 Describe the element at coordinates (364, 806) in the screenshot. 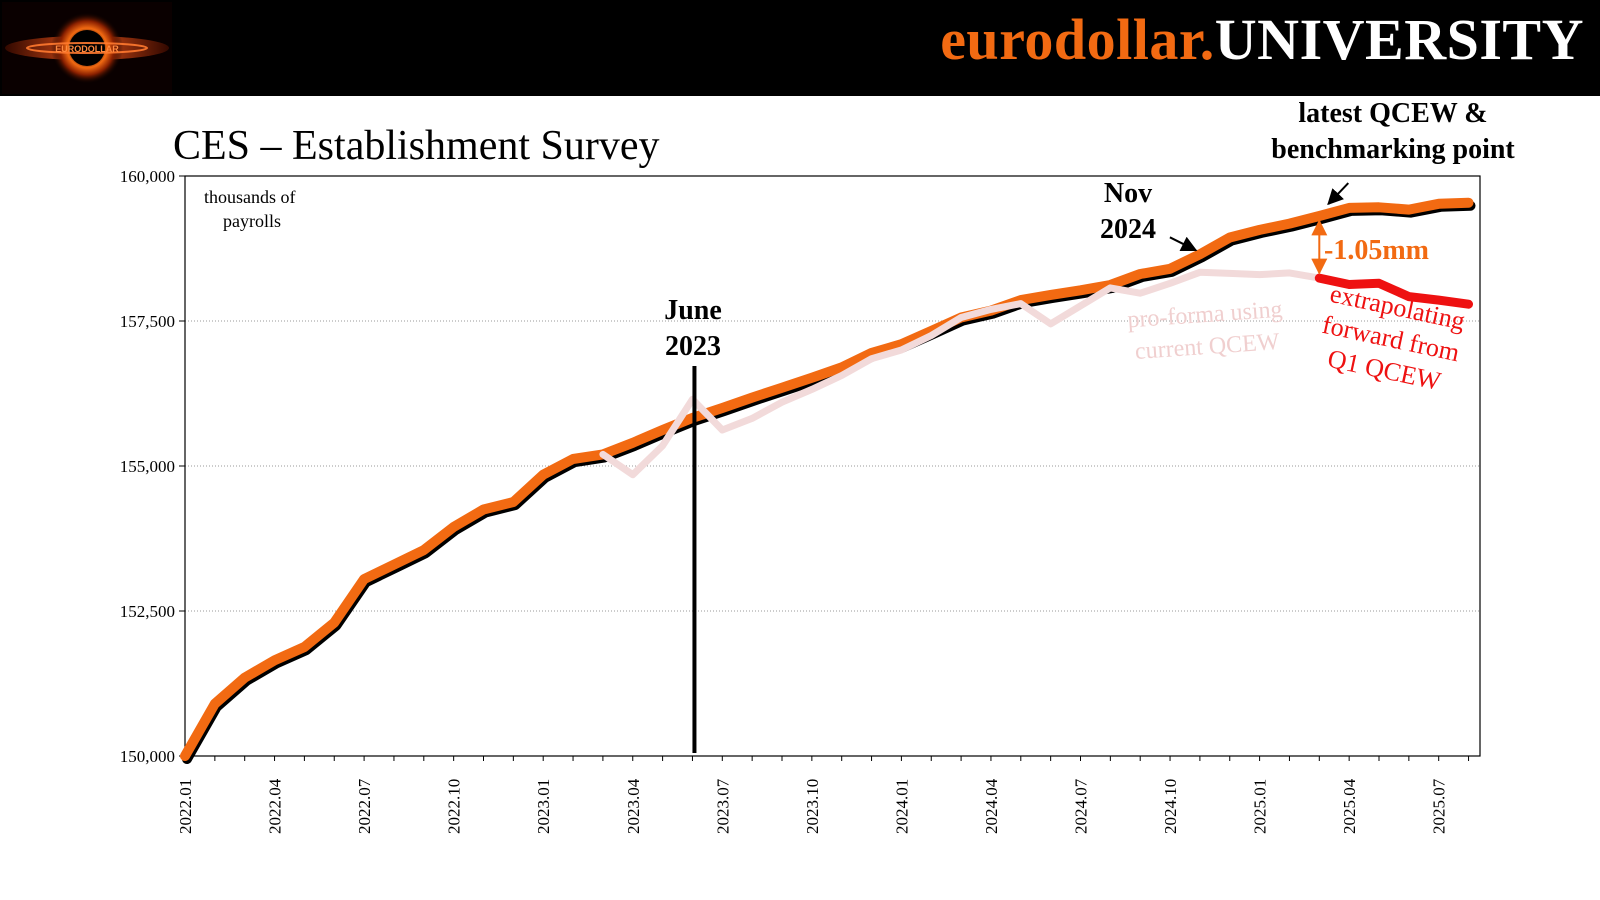

I see `x-tick-label: 2022.07` at that location.